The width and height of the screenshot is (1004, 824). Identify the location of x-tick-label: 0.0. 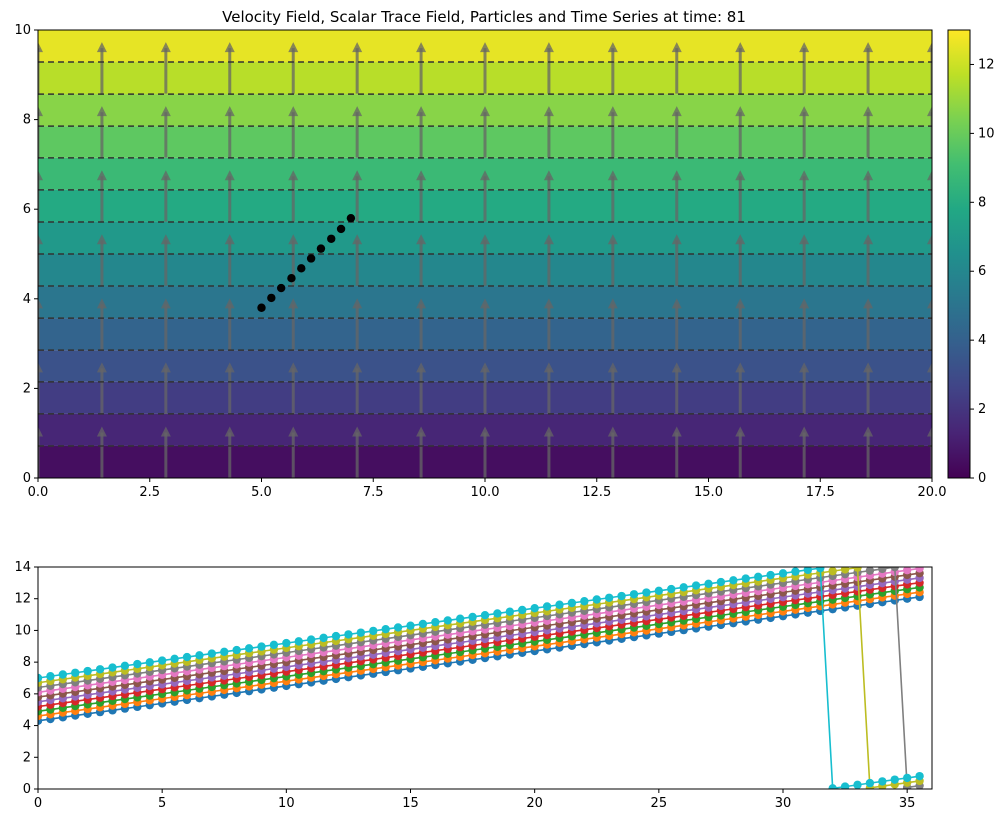
(38, 492).